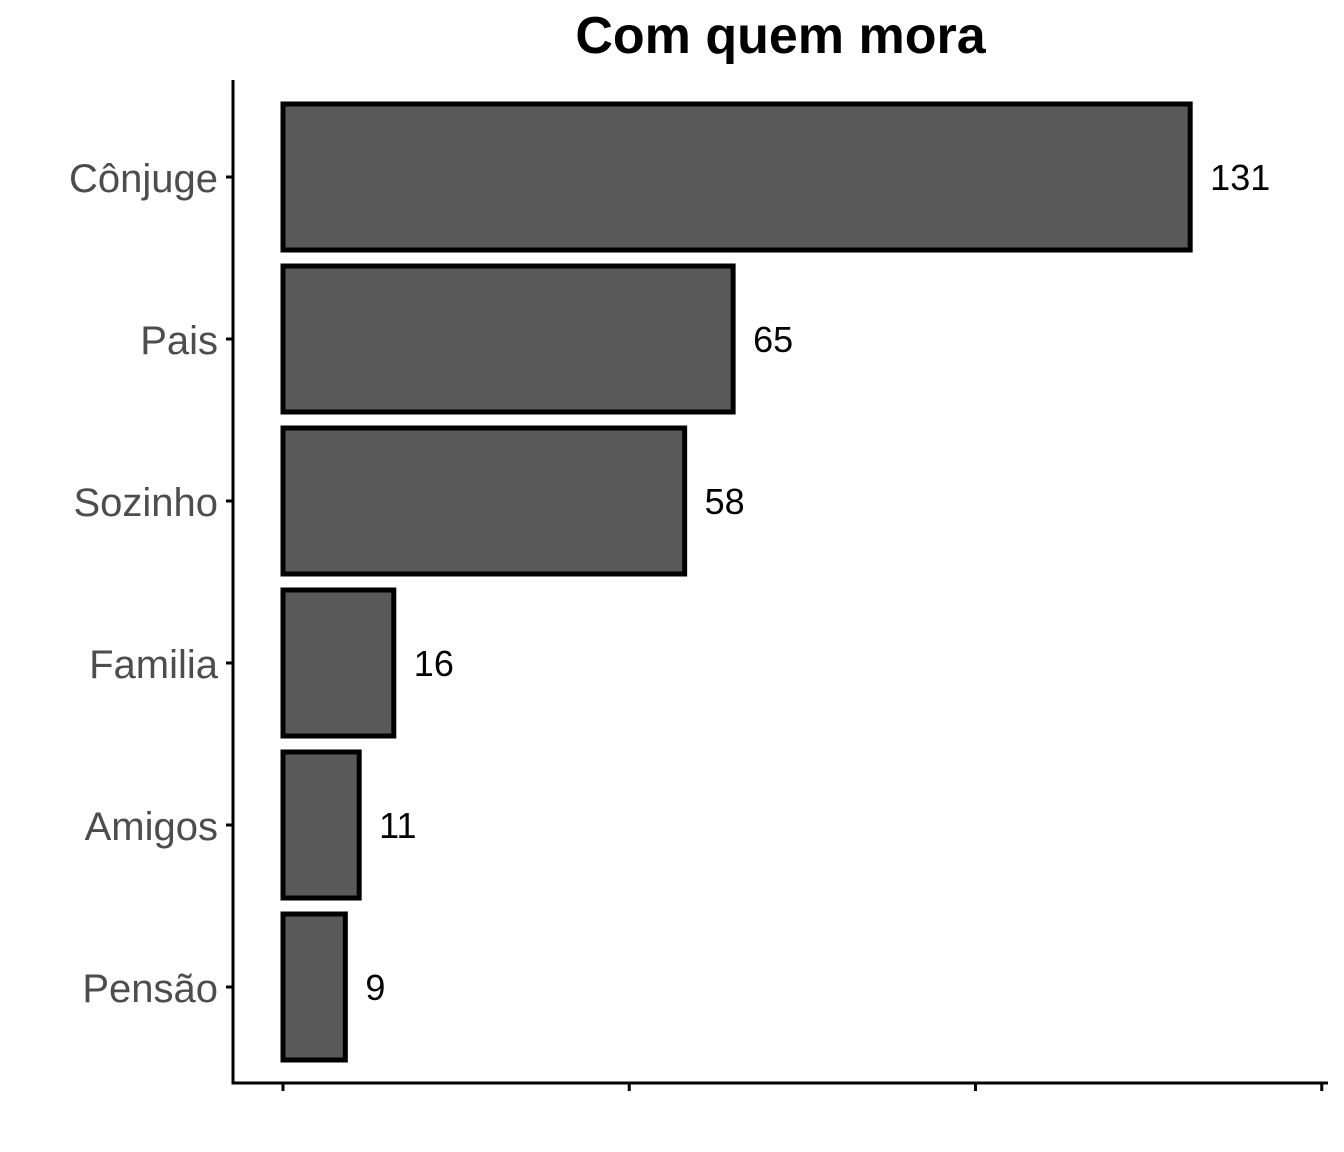  Describe the element at coordinates (375, 987) in the screenshot. I see `value-label-5: 9` at that location.